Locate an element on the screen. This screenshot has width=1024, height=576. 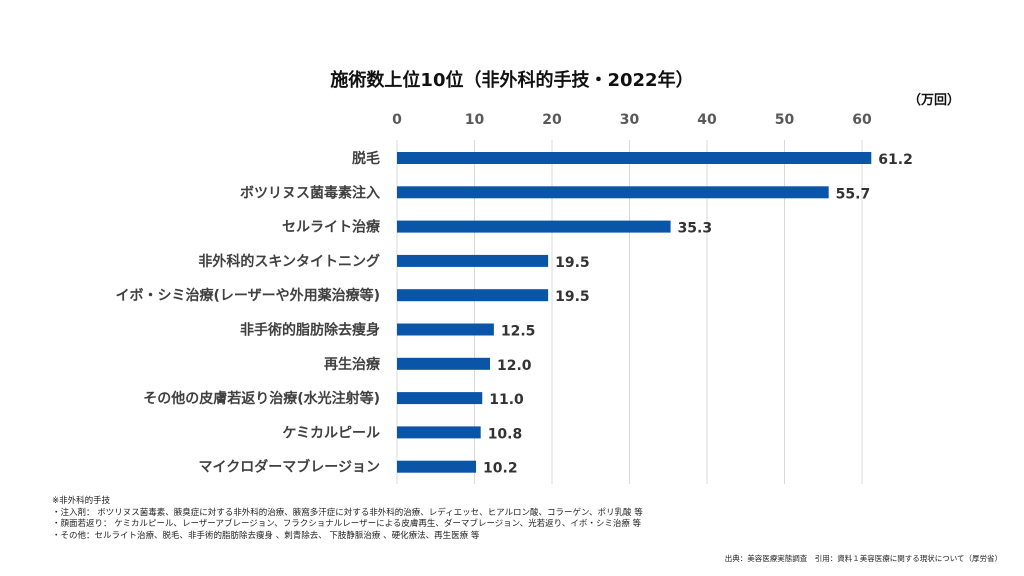
value-label: 55.7 is located at coordinates (853, 194).